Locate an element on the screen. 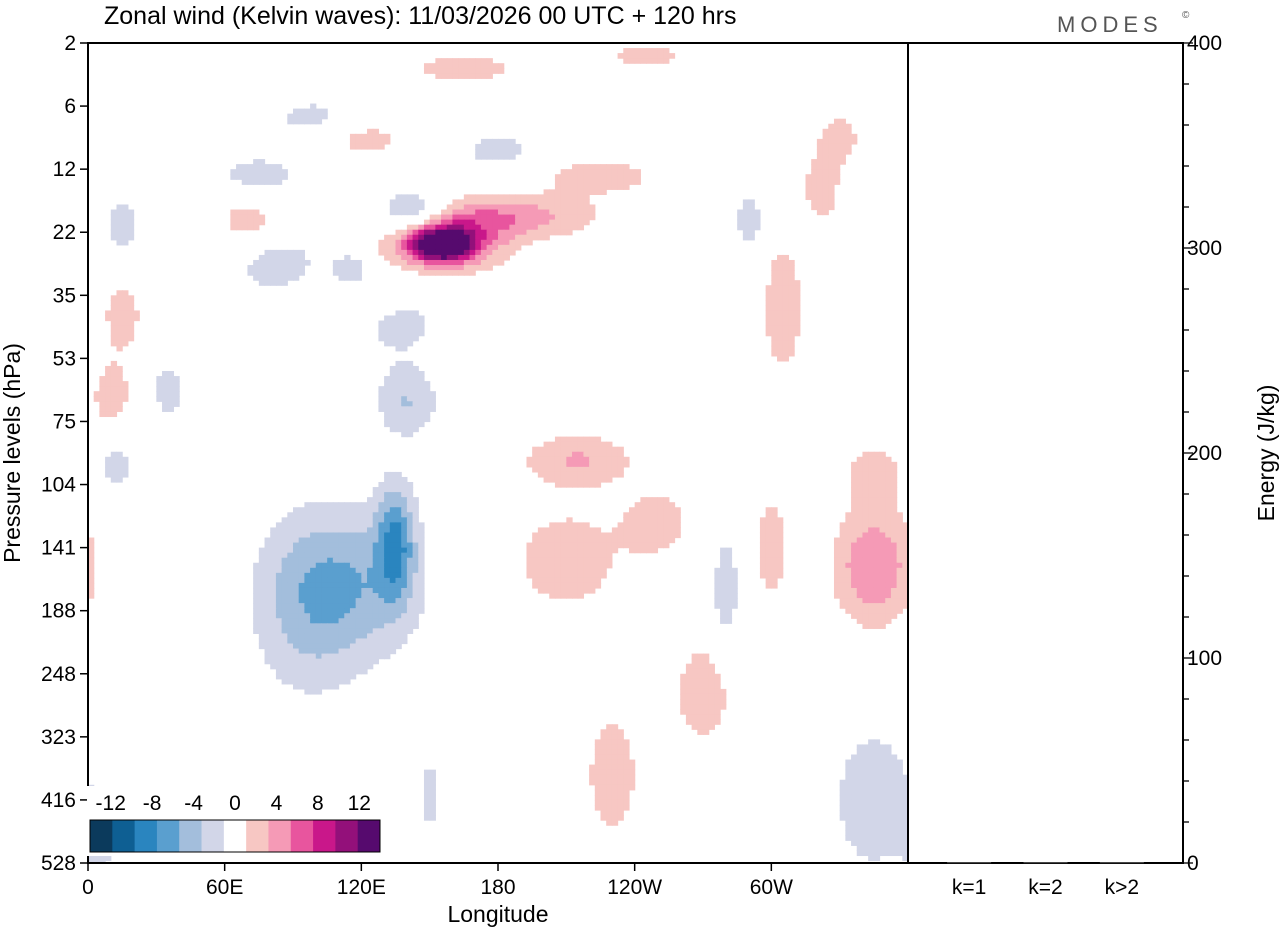 The height and width of the screenshot is (930, 1280). y-tick-label: 416 is located at coordinates (58, 800).